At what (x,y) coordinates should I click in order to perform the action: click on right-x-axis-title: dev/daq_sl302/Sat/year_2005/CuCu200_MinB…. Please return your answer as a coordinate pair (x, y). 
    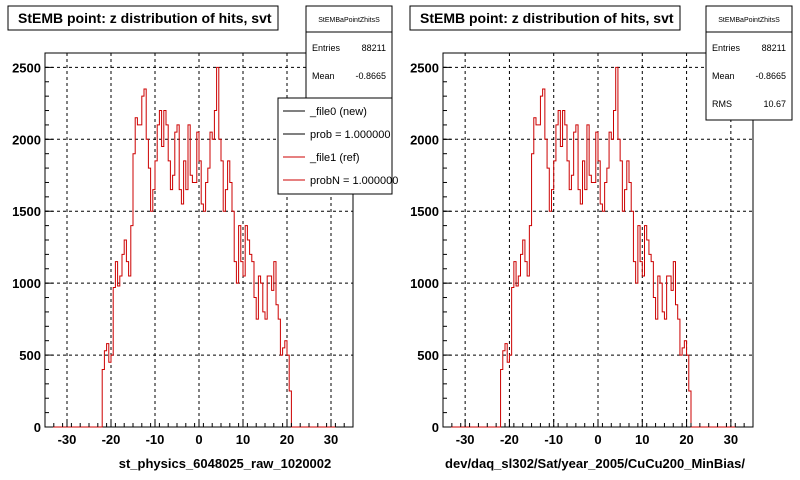
    Looking at the image, I should click on (595, 463).